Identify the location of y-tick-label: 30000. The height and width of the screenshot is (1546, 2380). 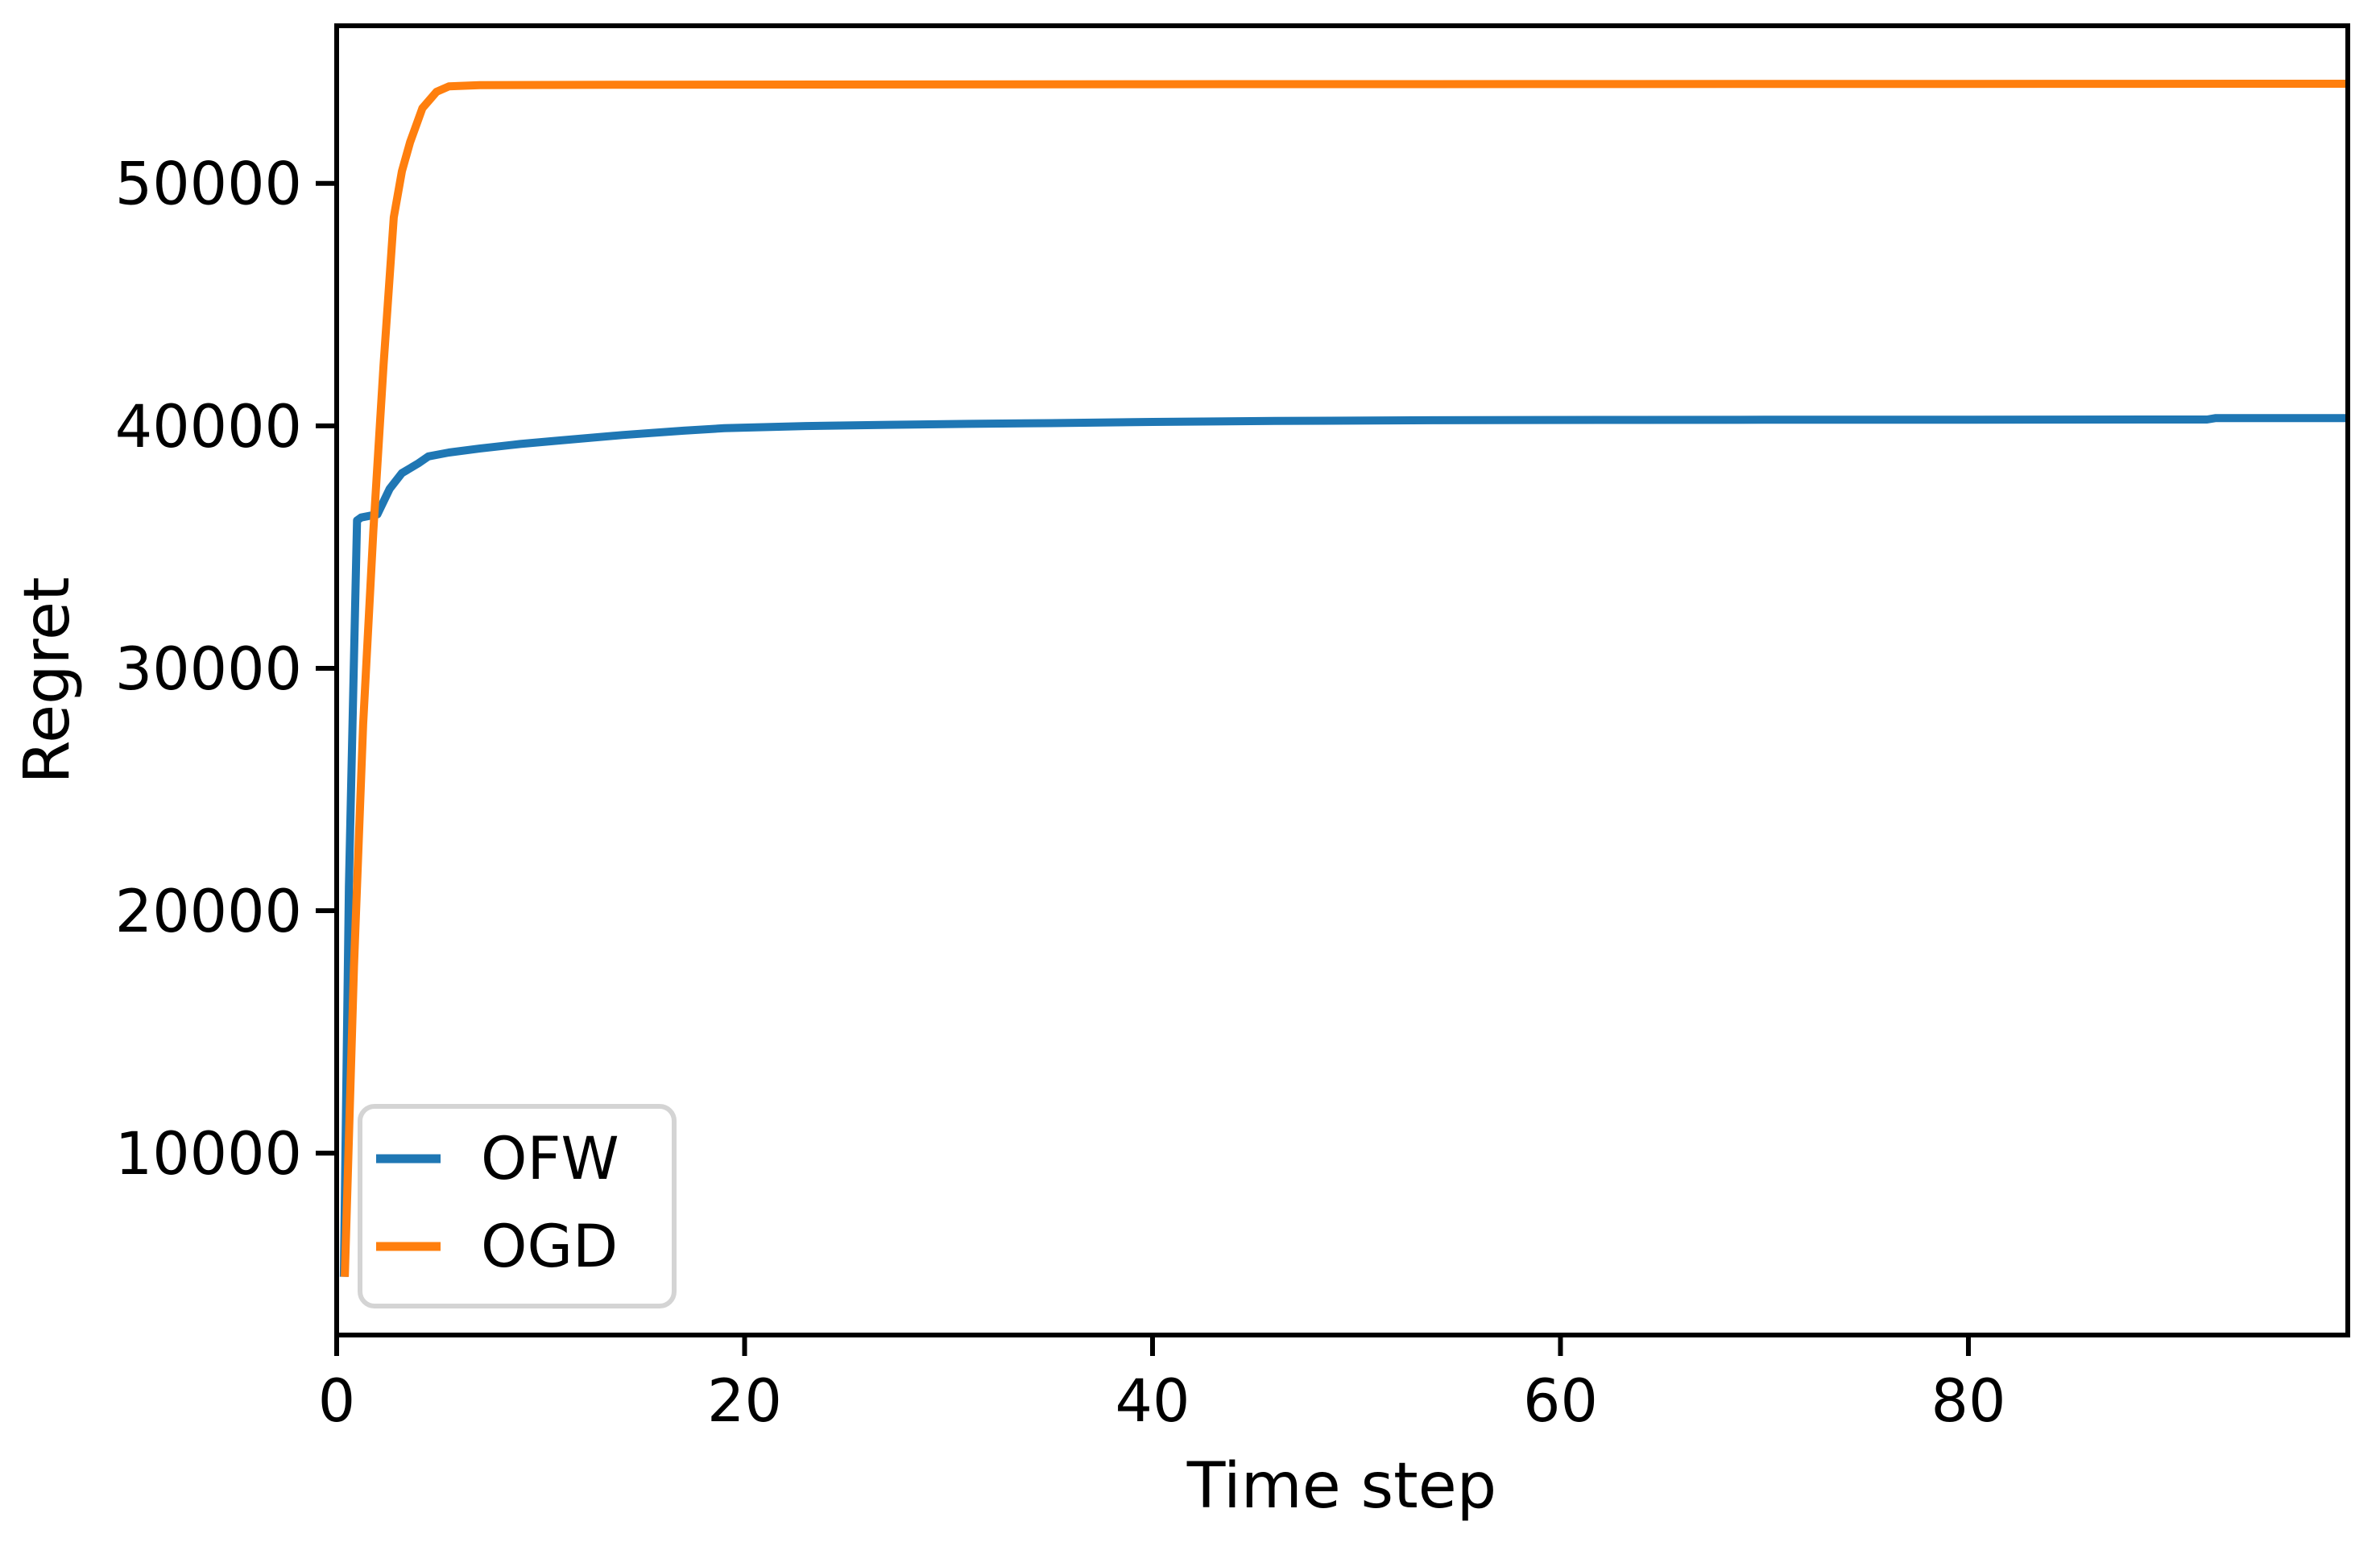
(208, 669).